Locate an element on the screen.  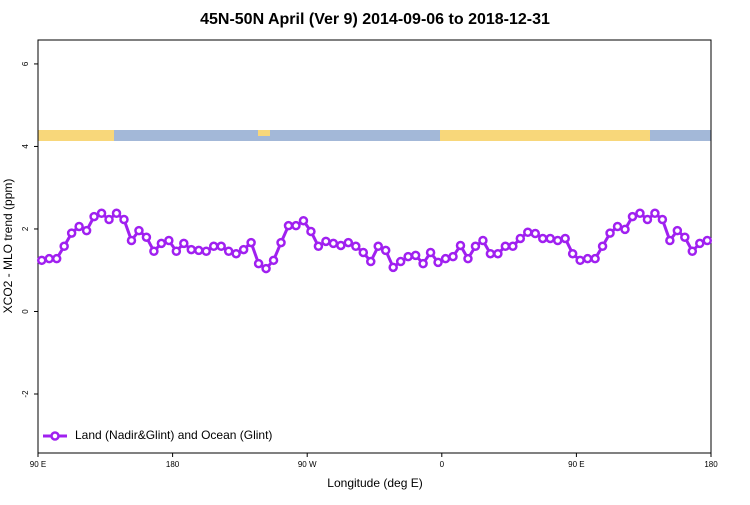
y-tick-label: -2 is located at coordinates (25, 394).